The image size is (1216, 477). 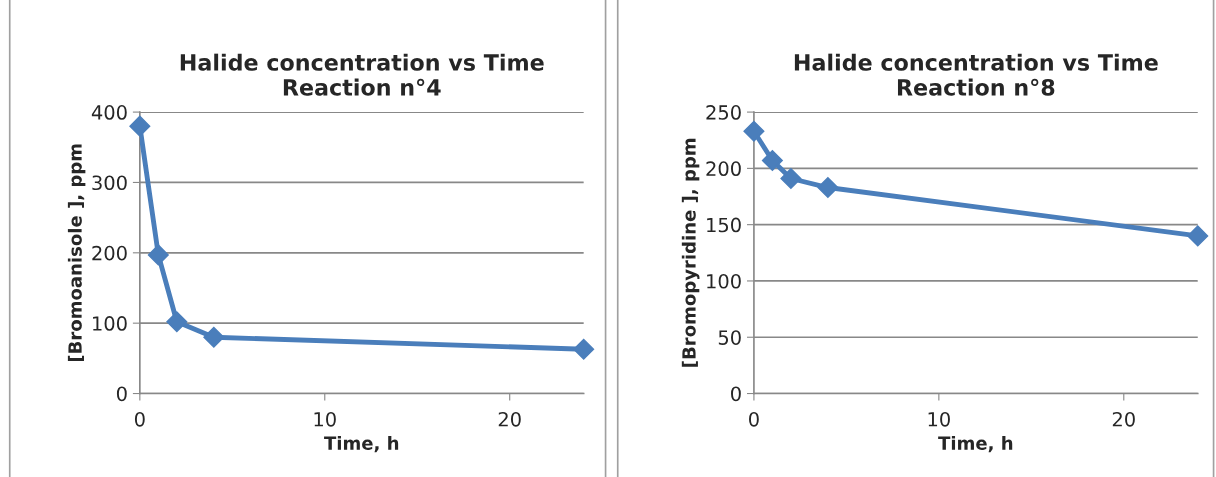 What do you see at coordinates (723, 112) in the screenshot?
I see `y-tick-label: 250` at bounding box center [723, 112].